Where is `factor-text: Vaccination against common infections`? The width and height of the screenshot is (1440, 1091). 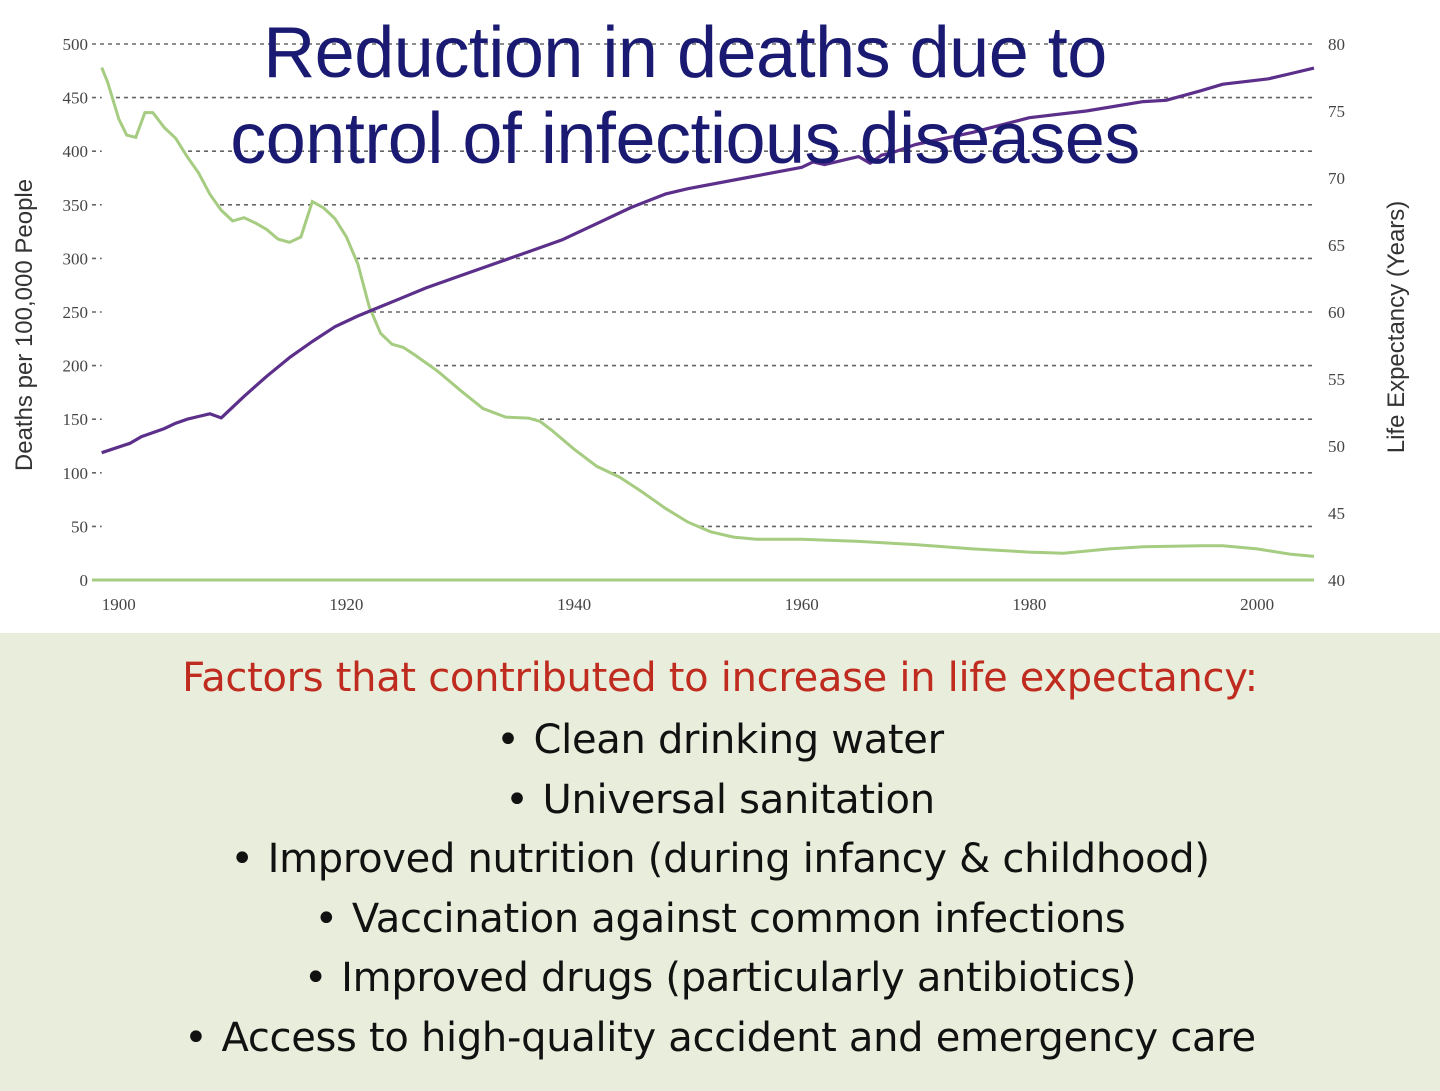 factor-text: Vaccination against common infections is located at coordinates (738, 918).